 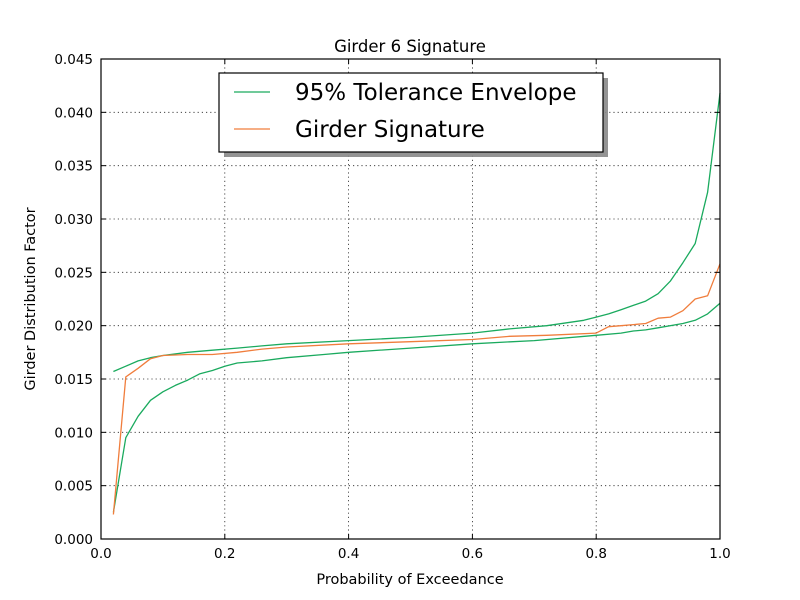 I want to click on x-tick-label: 0.8, so click(x=595, y=554).